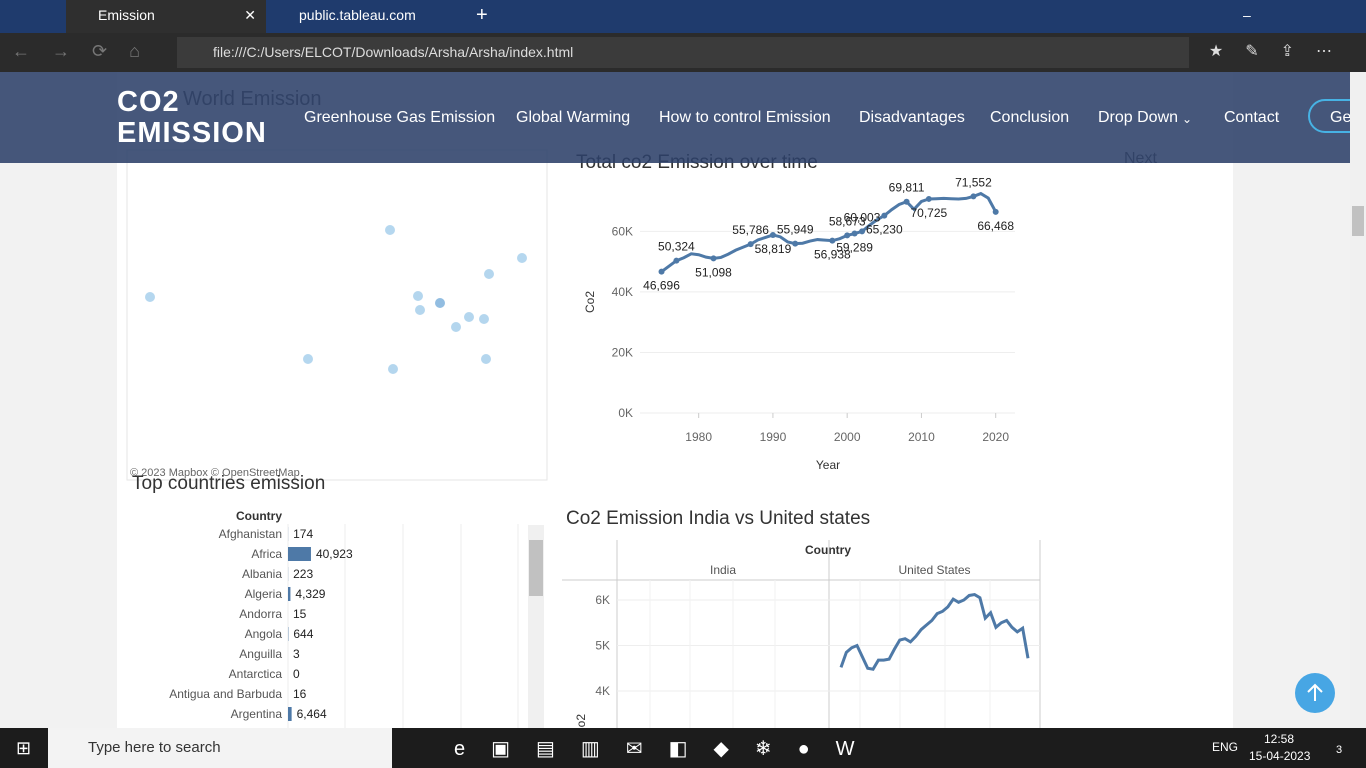 The width and height of the screenshot is (1366, 768). I want to click on start-button: ⊞, so click(24, 748).